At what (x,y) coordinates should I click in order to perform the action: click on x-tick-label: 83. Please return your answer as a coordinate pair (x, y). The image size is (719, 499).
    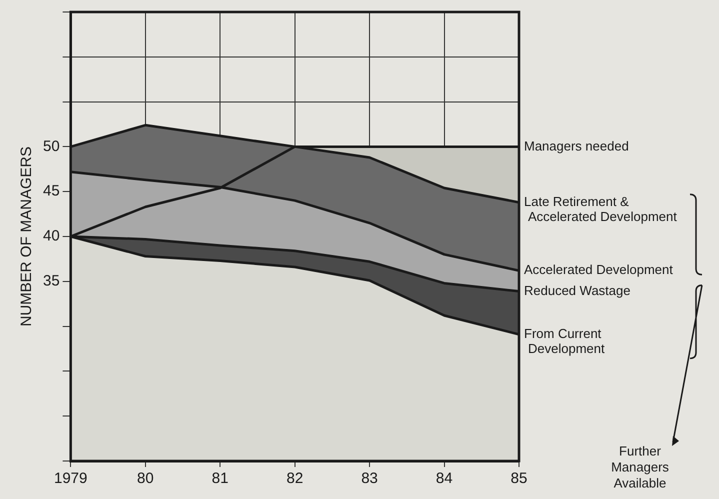
    Looking at the image, I should click on (369, 479).